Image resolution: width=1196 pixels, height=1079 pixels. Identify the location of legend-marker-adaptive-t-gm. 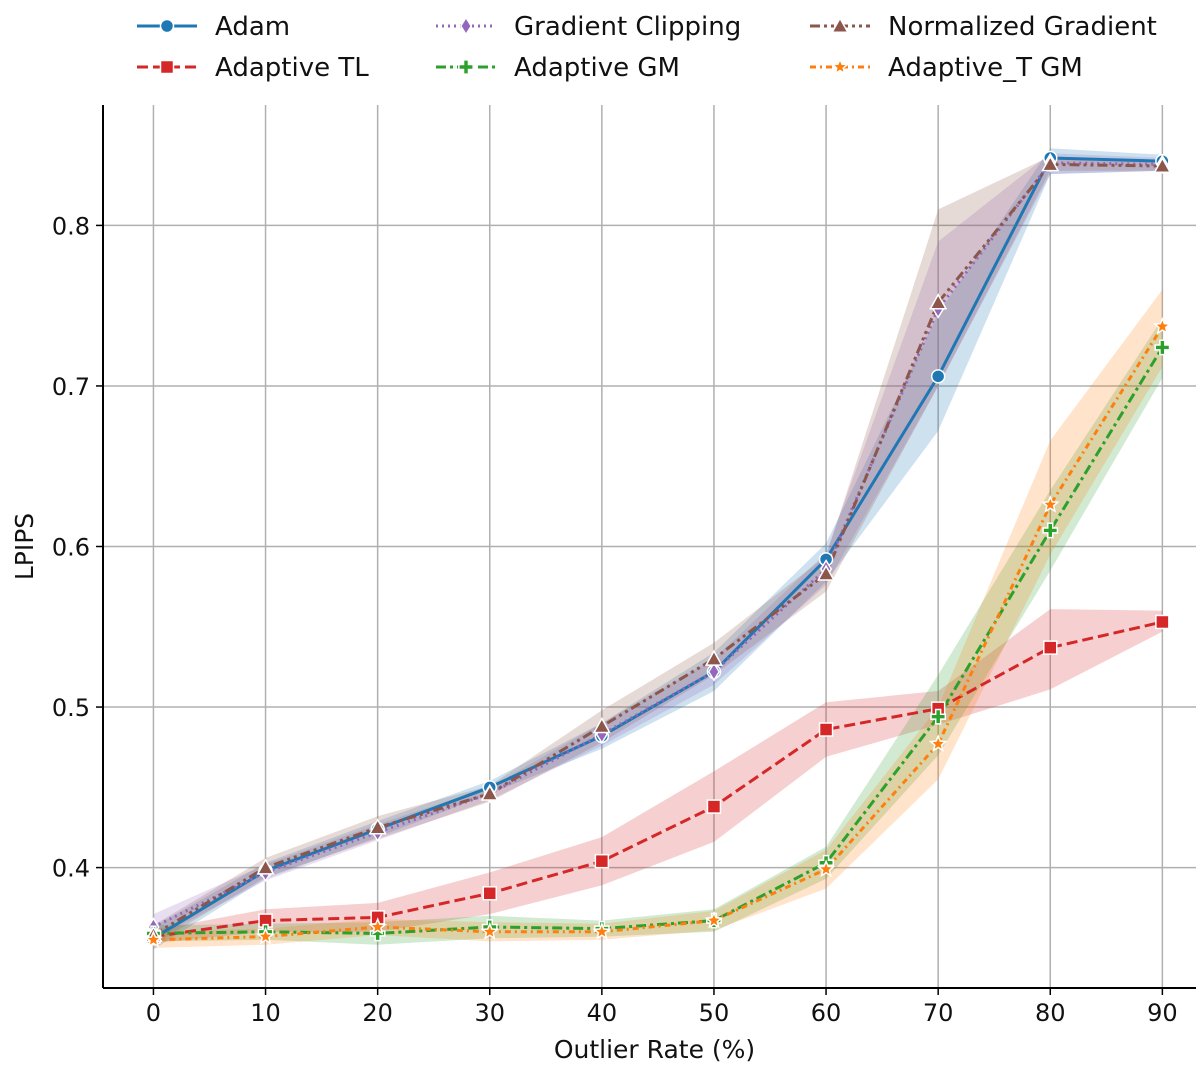
(840, 66).